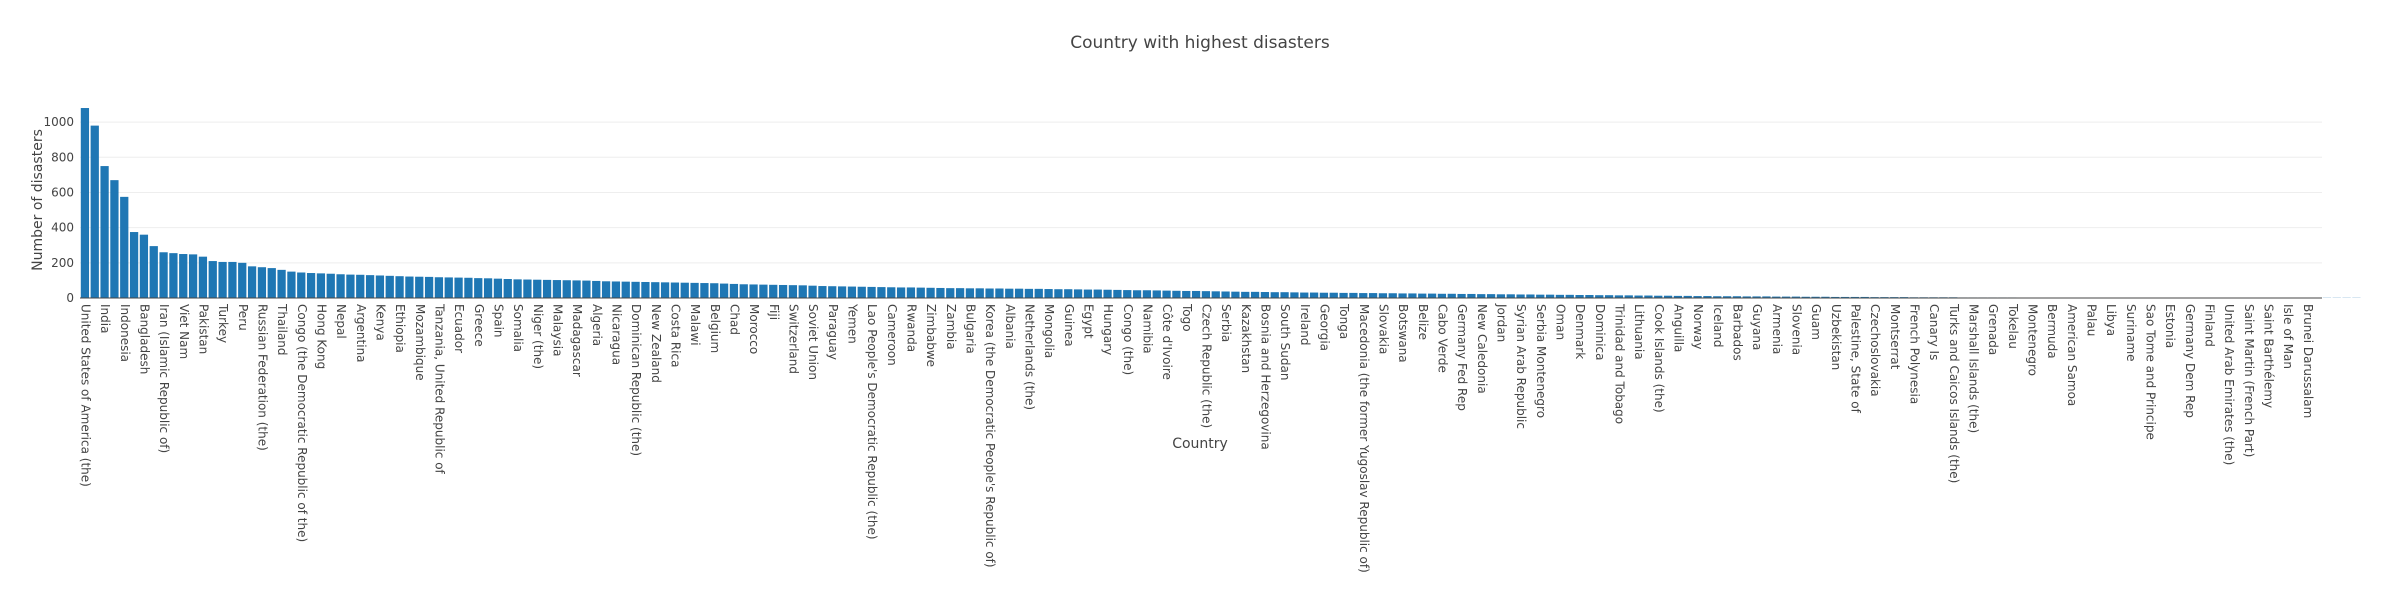  Describe the element at coordinates (1344, 321) in the screenshot. I see `x-tick-label: Tonga` at that location.